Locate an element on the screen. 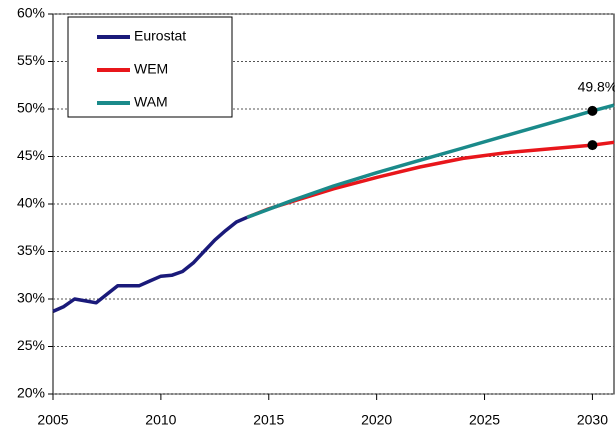 The image size is (615, 433). legend-label: WEM is located at coordinates (151, 69).